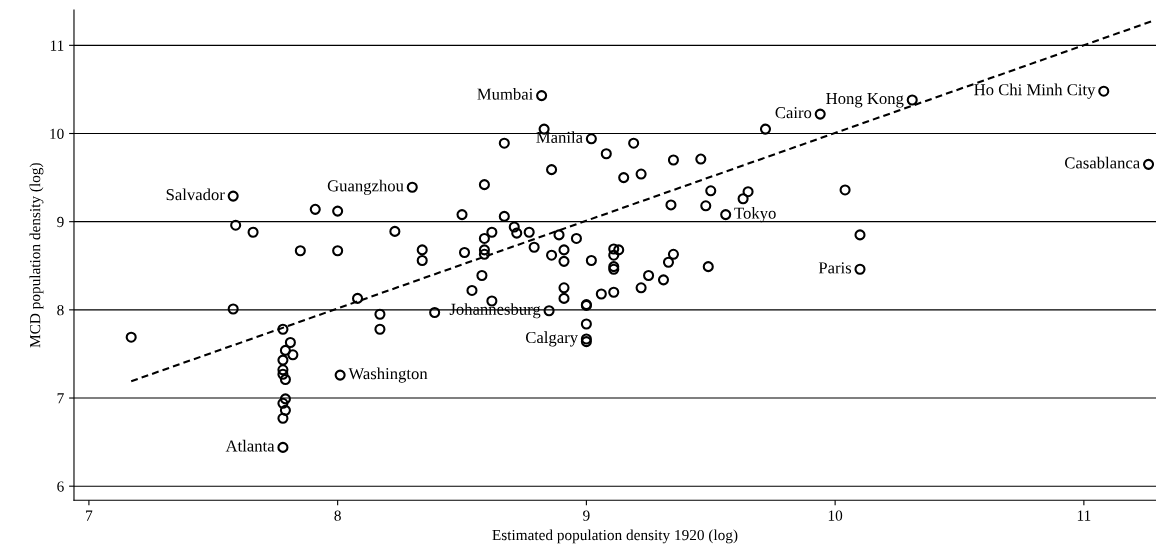 This screenshot has height=559, width=1156. What do you see at coordinates (57, 45) in the screenshot?
I see `y-tick-label: 11` at bounding box center [57, 45].